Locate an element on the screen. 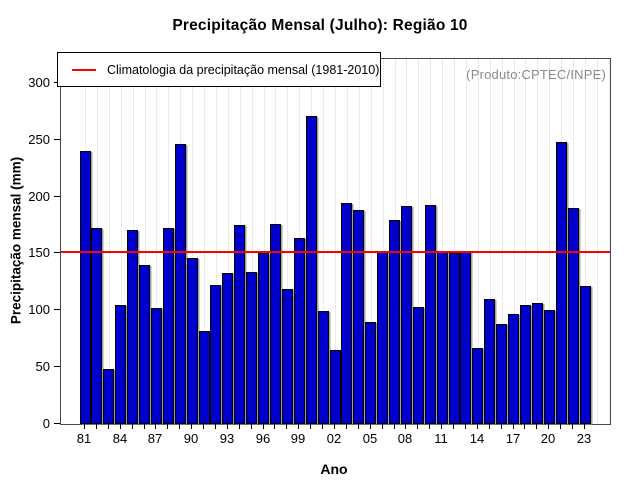  bar-2001 is located at coordinates (323, 367).